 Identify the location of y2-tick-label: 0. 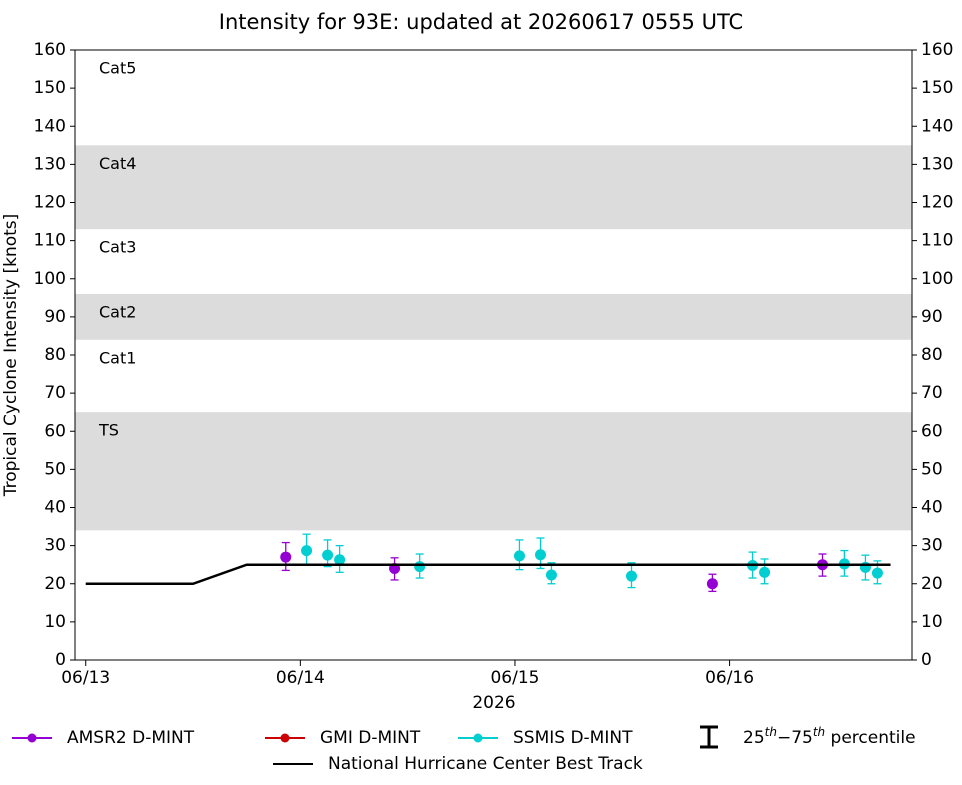
(926, 660).